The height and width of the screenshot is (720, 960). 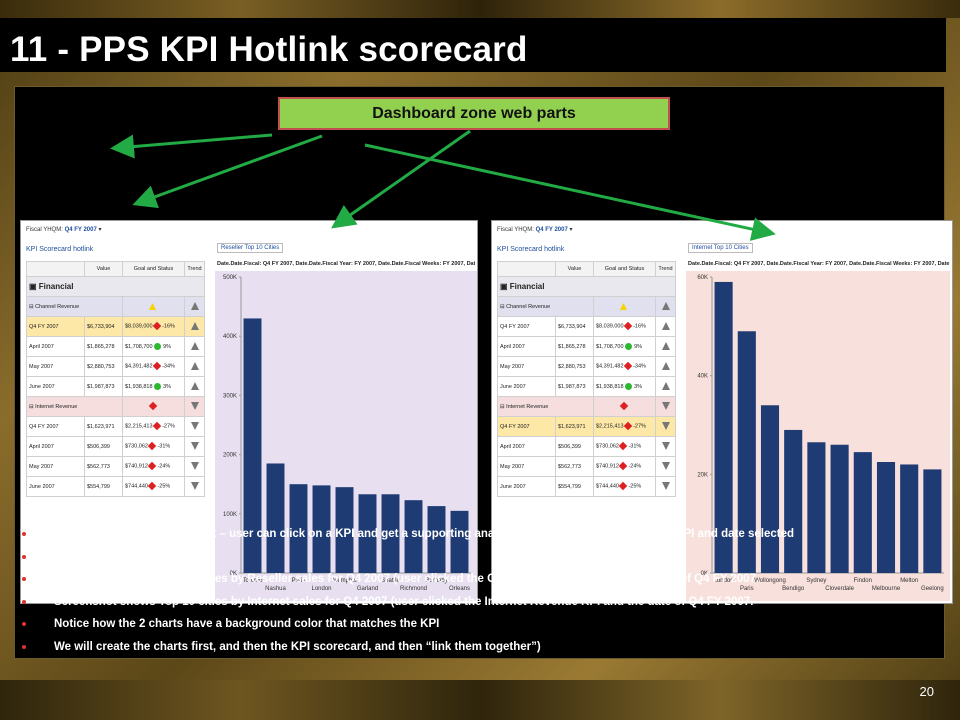 What do you see at coordinates (194, 269) in the screenshot?
I see `header-trend: Trend` at bounding box center [194, 269].